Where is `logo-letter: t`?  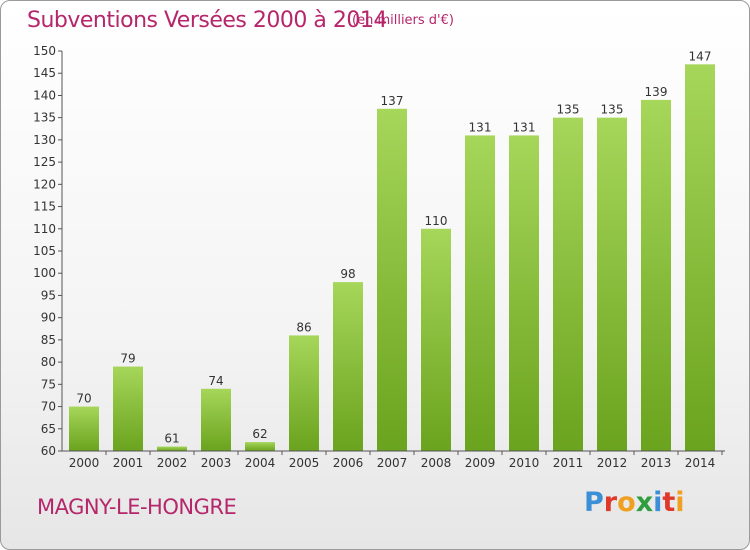 logo-letter: t is located at coordinates (669, 502).